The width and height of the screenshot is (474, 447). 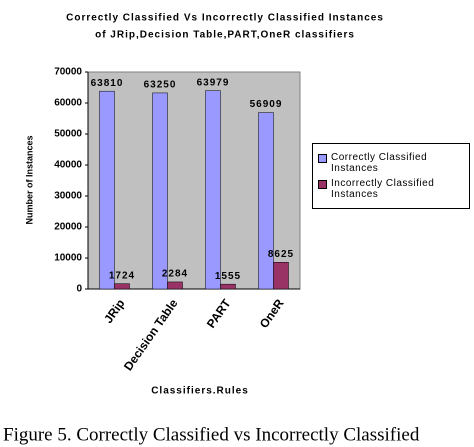 I want to click on legend-item: Incorrectly Classified Instances, so click(x=391, y=189).